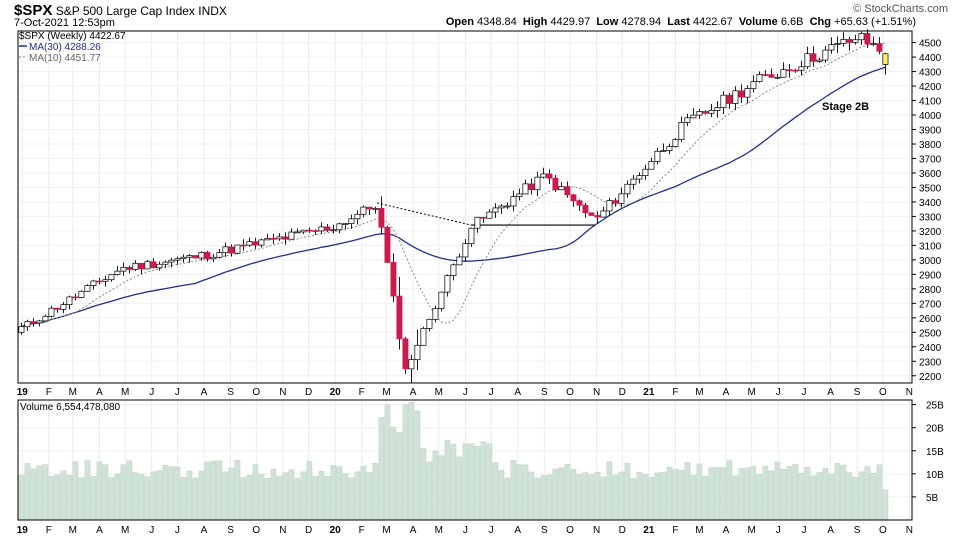  I want to click on price-tick-label: 3100, so click(930, 246).